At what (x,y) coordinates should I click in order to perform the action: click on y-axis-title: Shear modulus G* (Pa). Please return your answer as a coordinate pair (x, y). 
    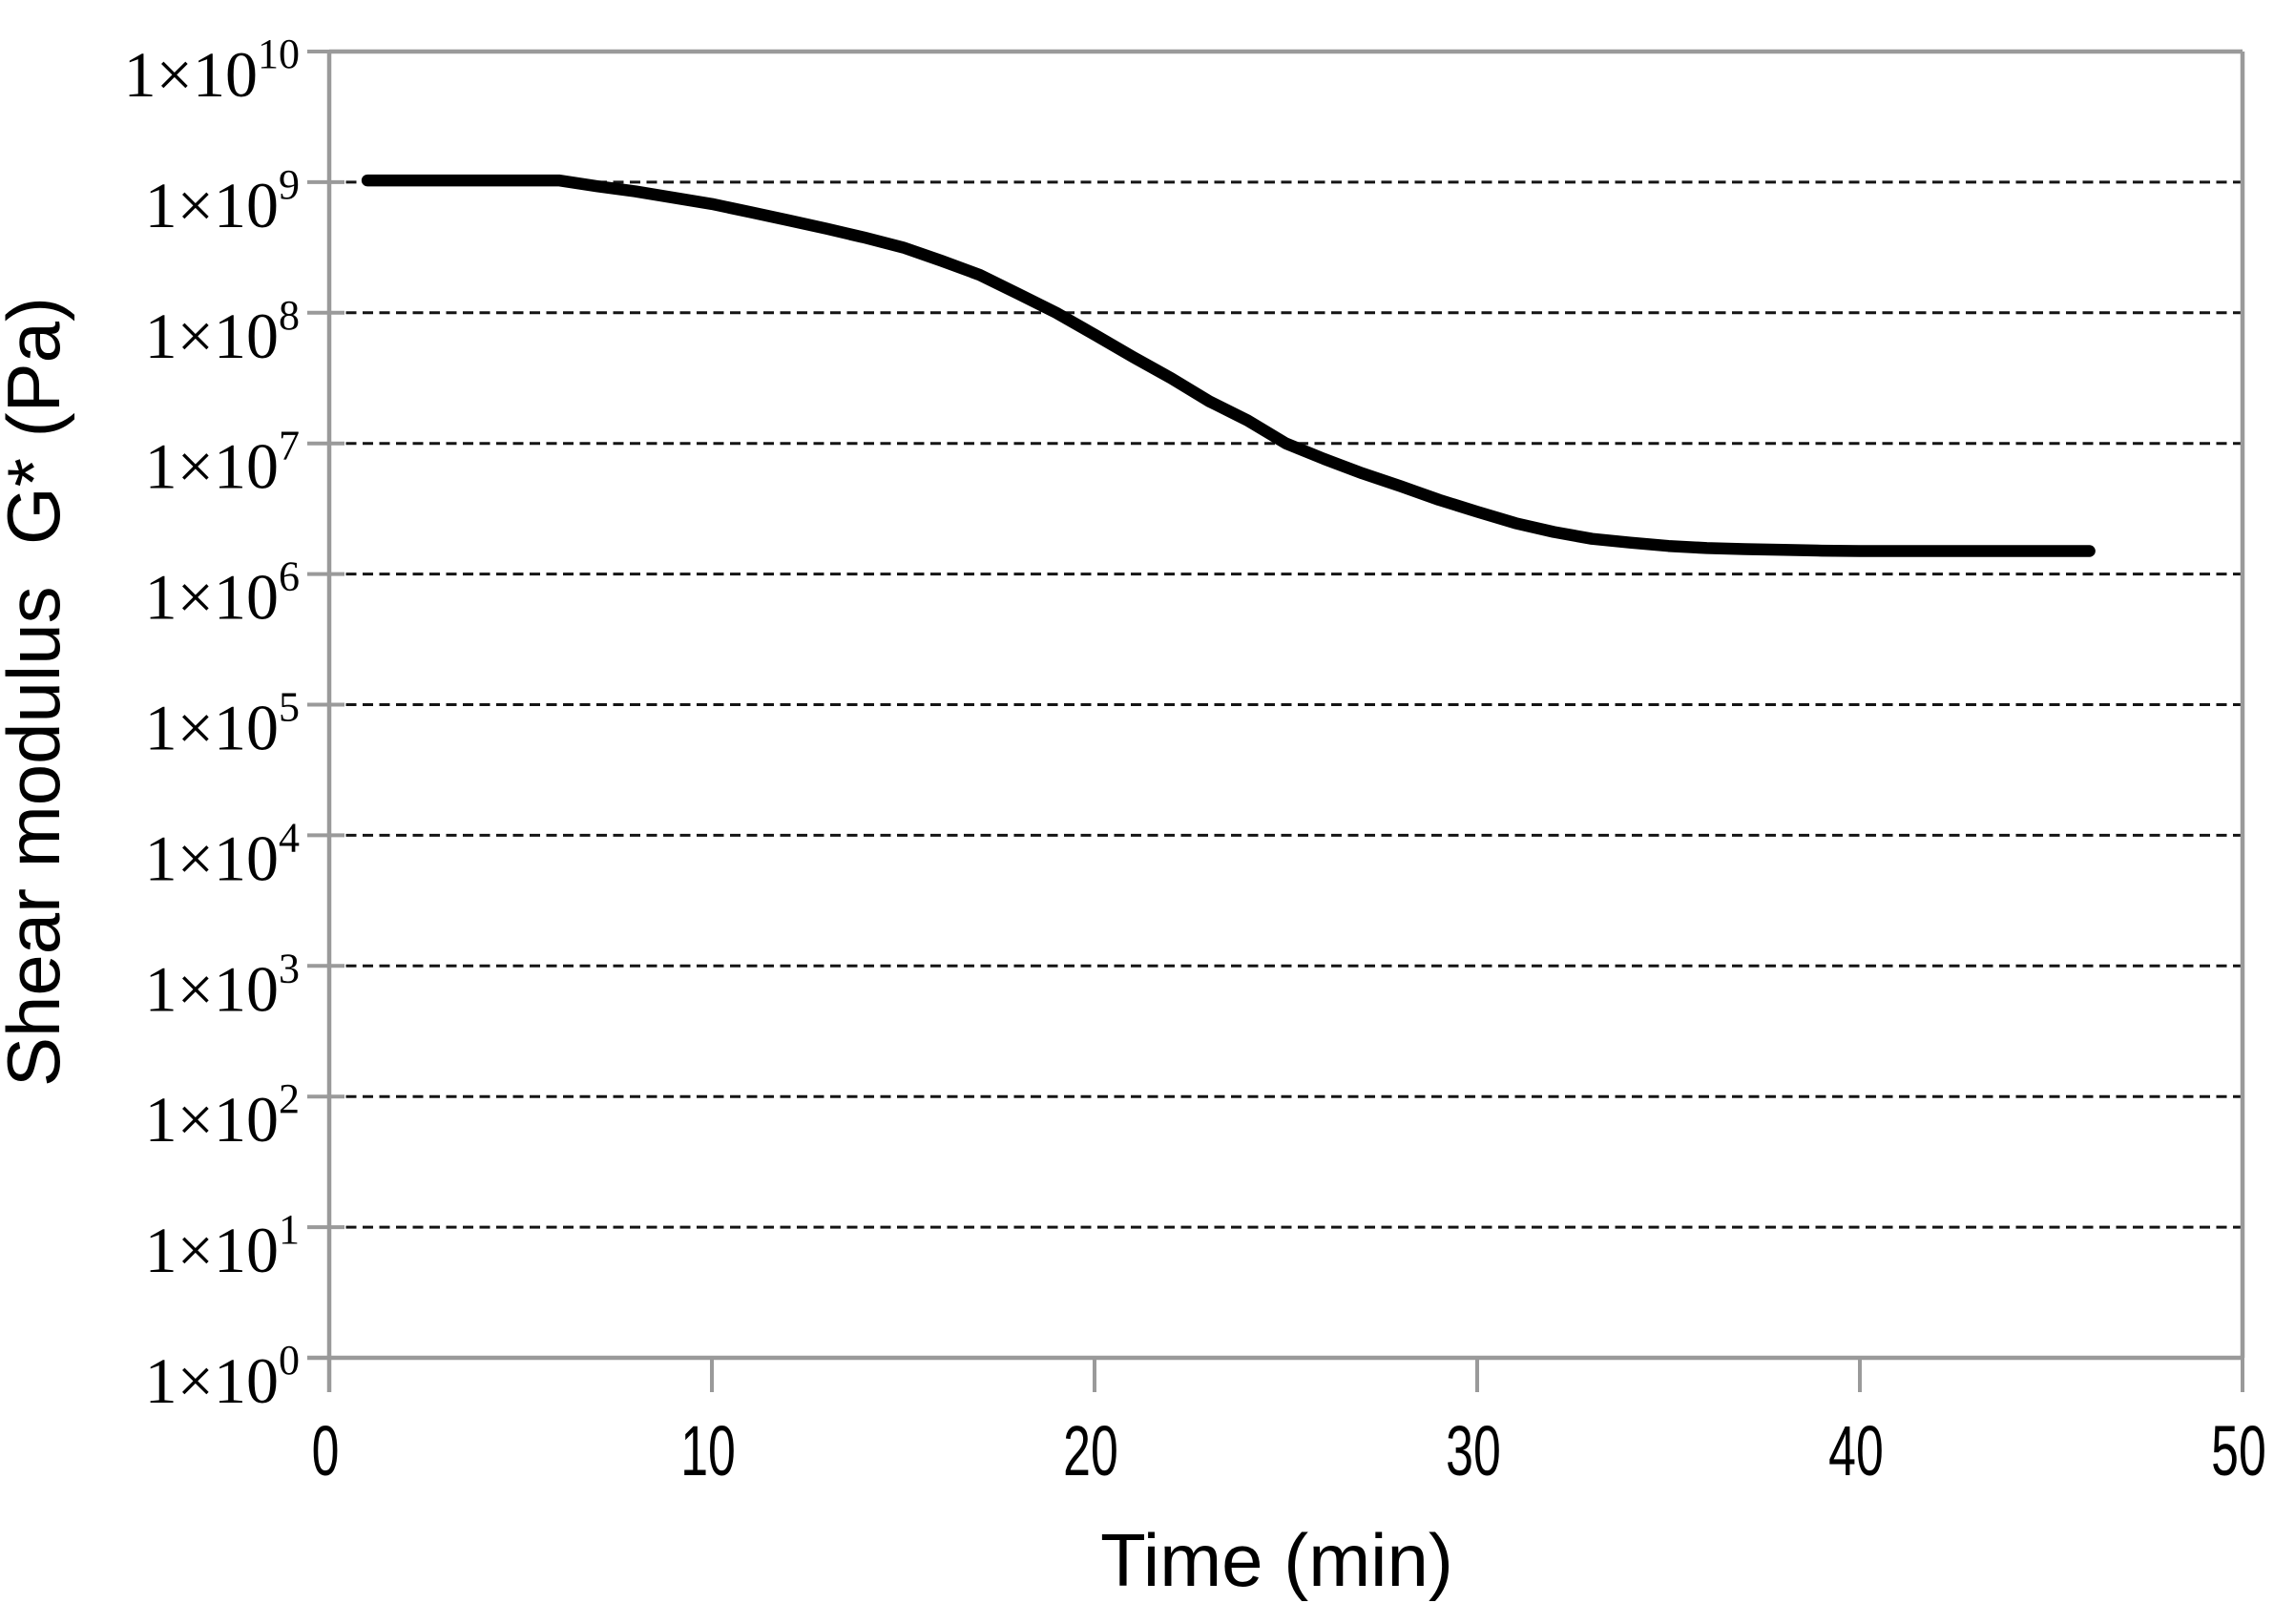
    Looking at the image, I should click on (37, 692).